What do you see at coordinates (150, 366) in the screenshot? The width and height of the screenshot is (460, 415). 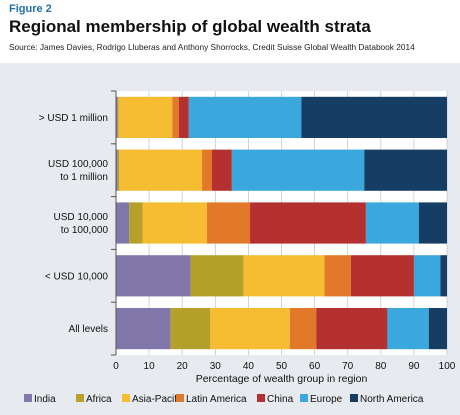 I see `x-tick-label: 10` at bounding box center [150, 366].